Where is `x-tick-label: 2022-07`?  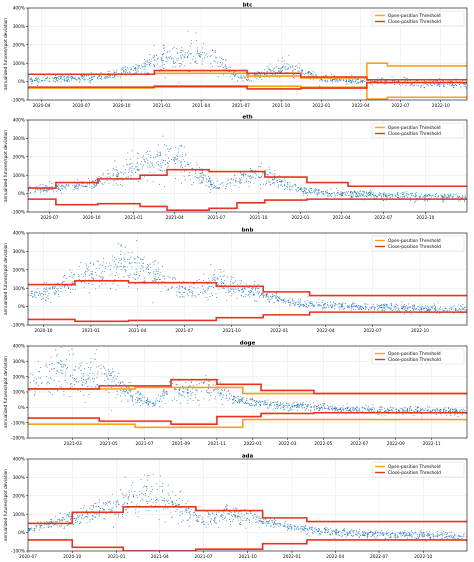
x-tick-label: 2022-07 is located at coordinates (359, 444).